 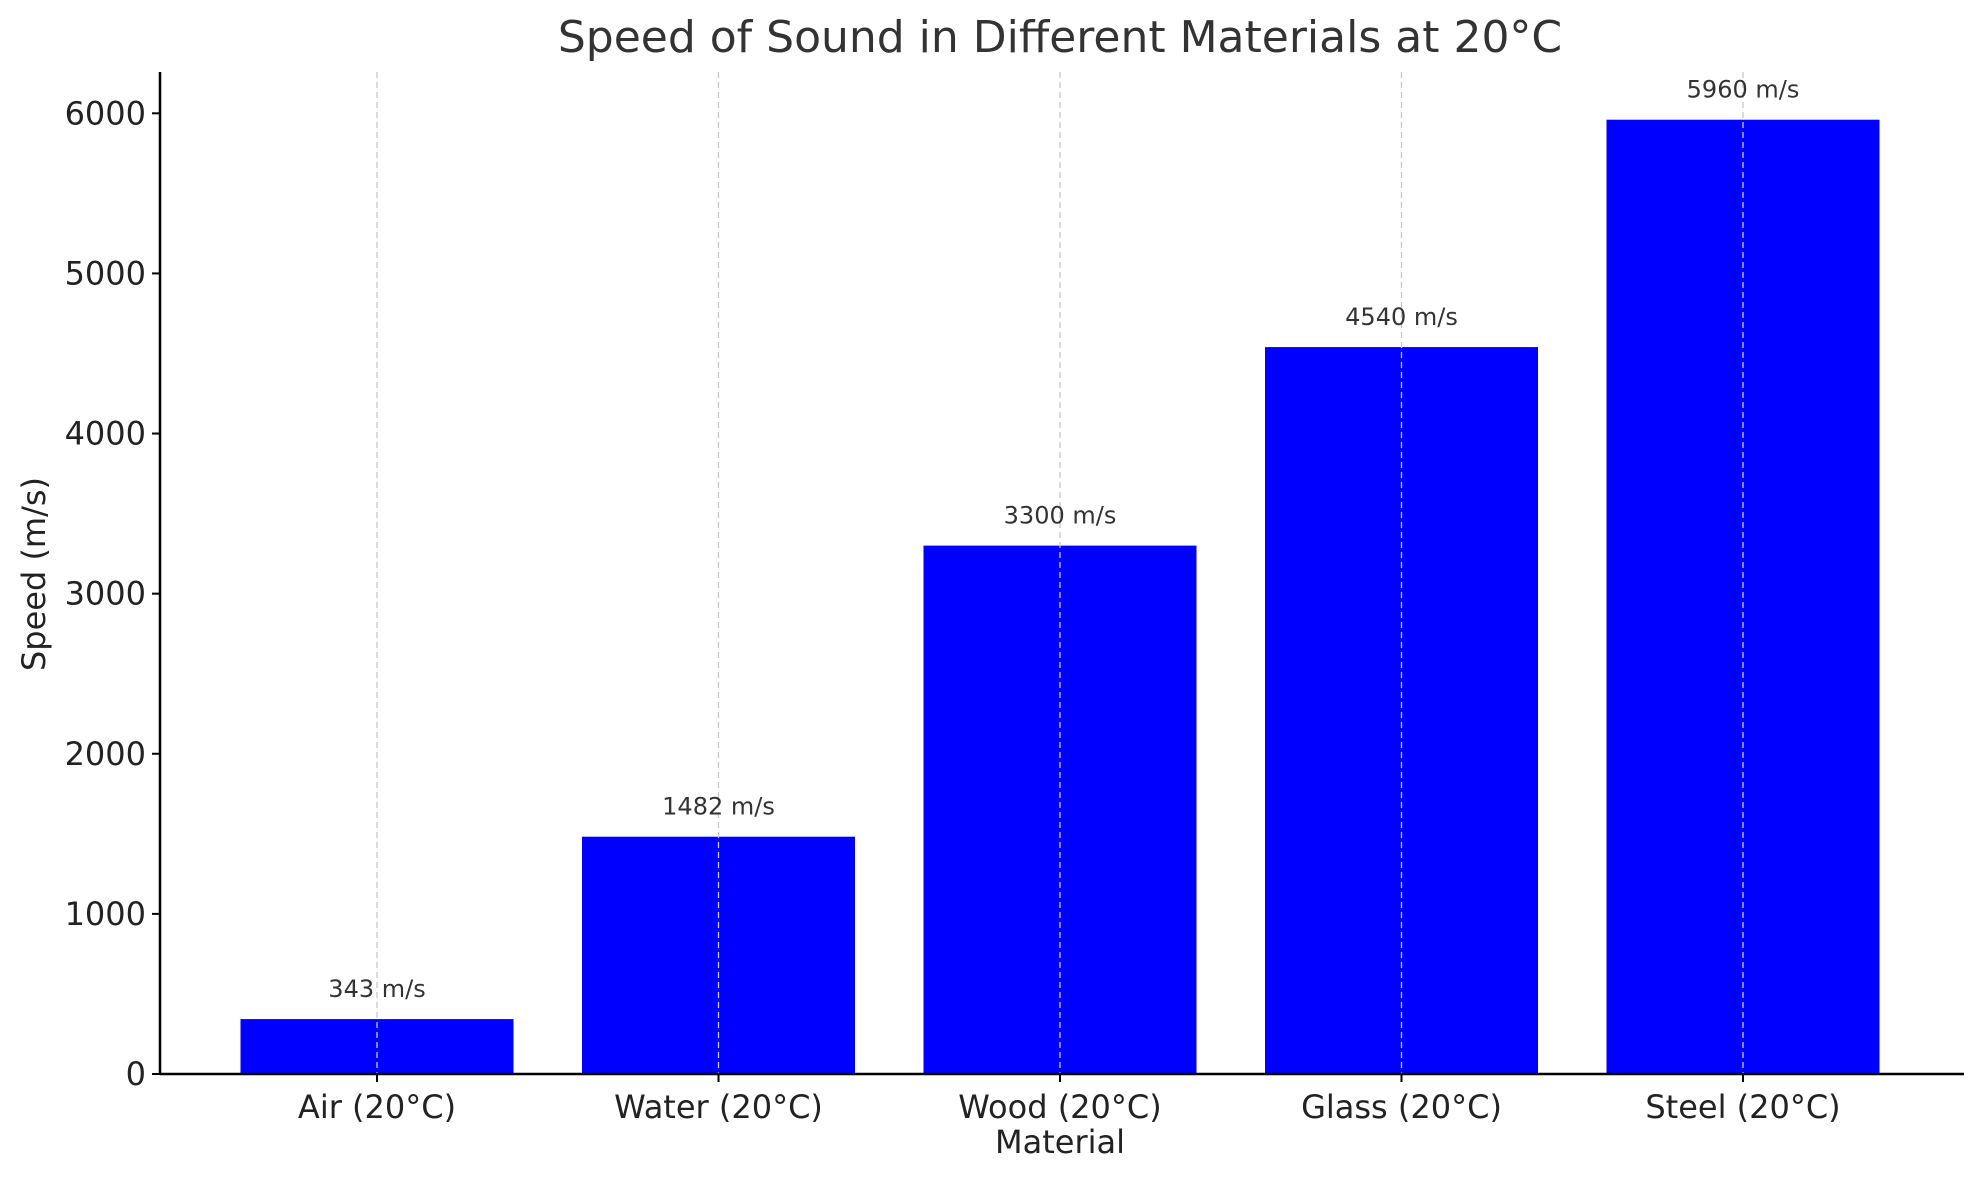 I want to click on data-label-4: 4540 m/s, so click(x=1401, y=317).